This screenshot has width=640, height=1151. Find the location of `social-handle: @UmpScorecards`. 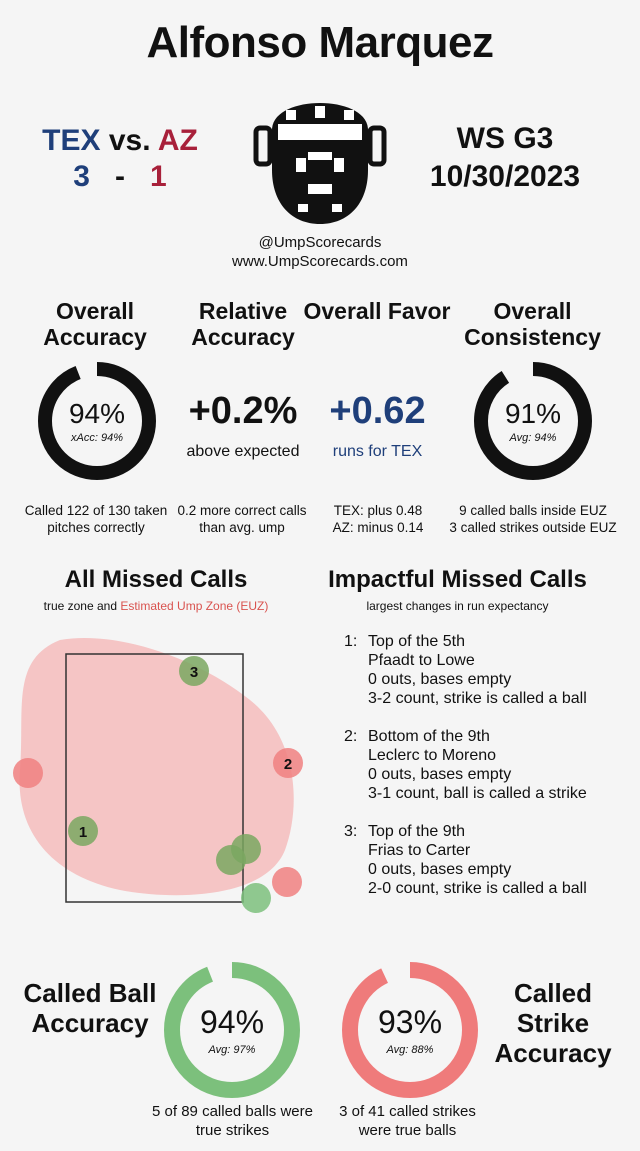

social-handle: @UmpScorecards is located at coordinates (320, 242).